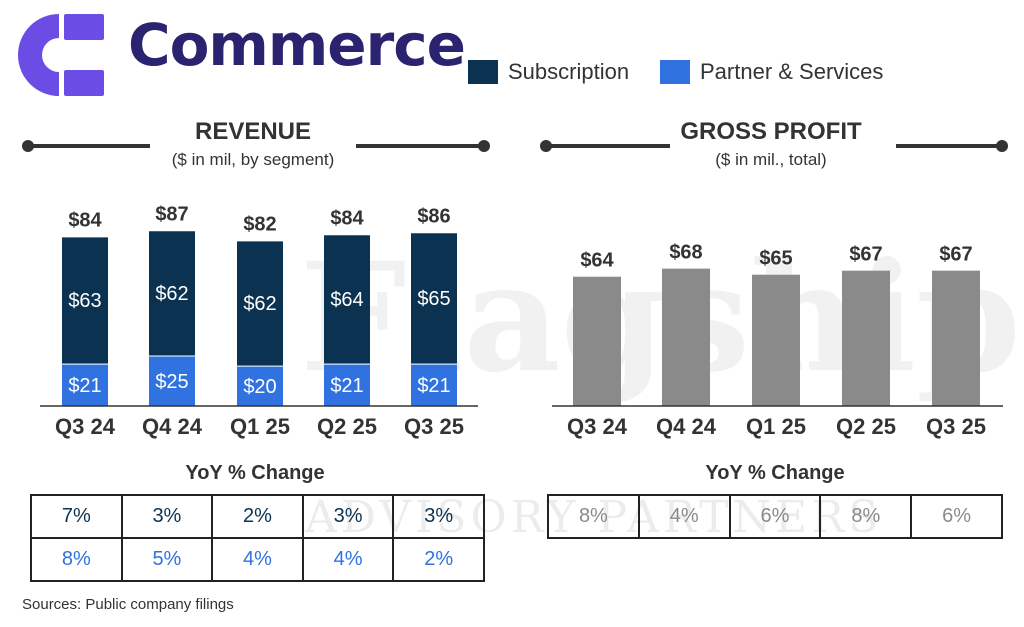 This screenshot has width=1024, height=627. I want to click on revenue-segment-label-1-1: $25, so click(171, 382).